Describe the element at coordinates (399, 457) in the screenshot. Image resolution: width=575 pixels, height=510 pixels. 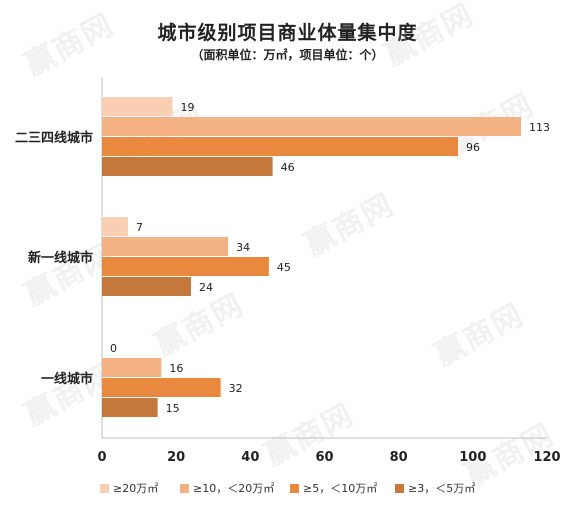
I see `x-tick-label: 80` at that location.